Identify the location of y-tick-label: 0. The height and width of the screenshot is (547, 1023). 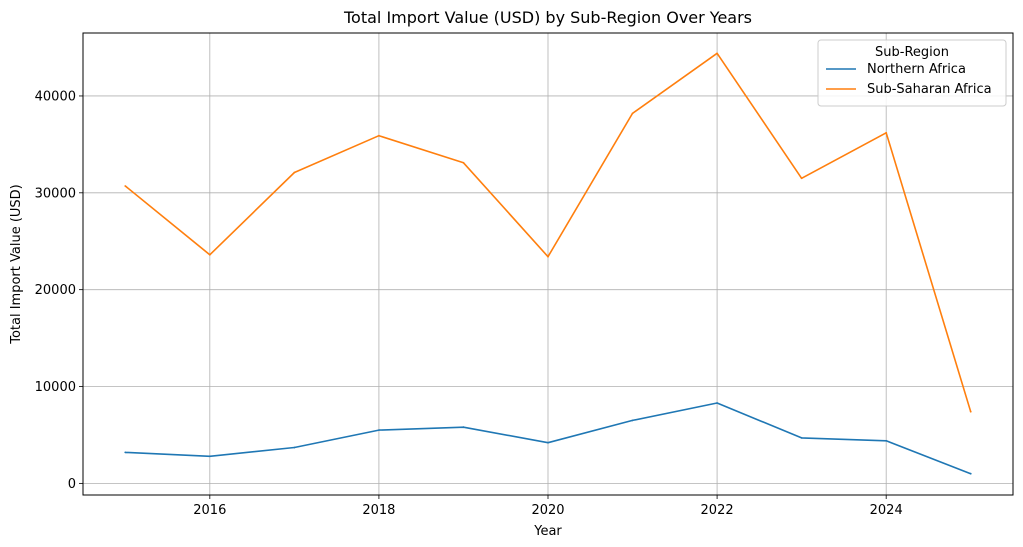
(72, 484).